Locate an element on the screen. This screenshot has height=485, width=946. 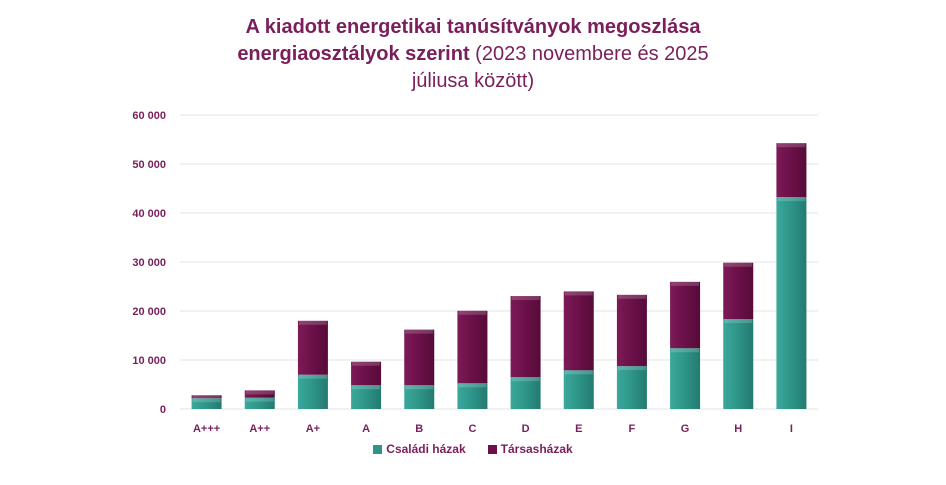
legend-item-csaladi: Családi házak is located at coordinates (419, 449).